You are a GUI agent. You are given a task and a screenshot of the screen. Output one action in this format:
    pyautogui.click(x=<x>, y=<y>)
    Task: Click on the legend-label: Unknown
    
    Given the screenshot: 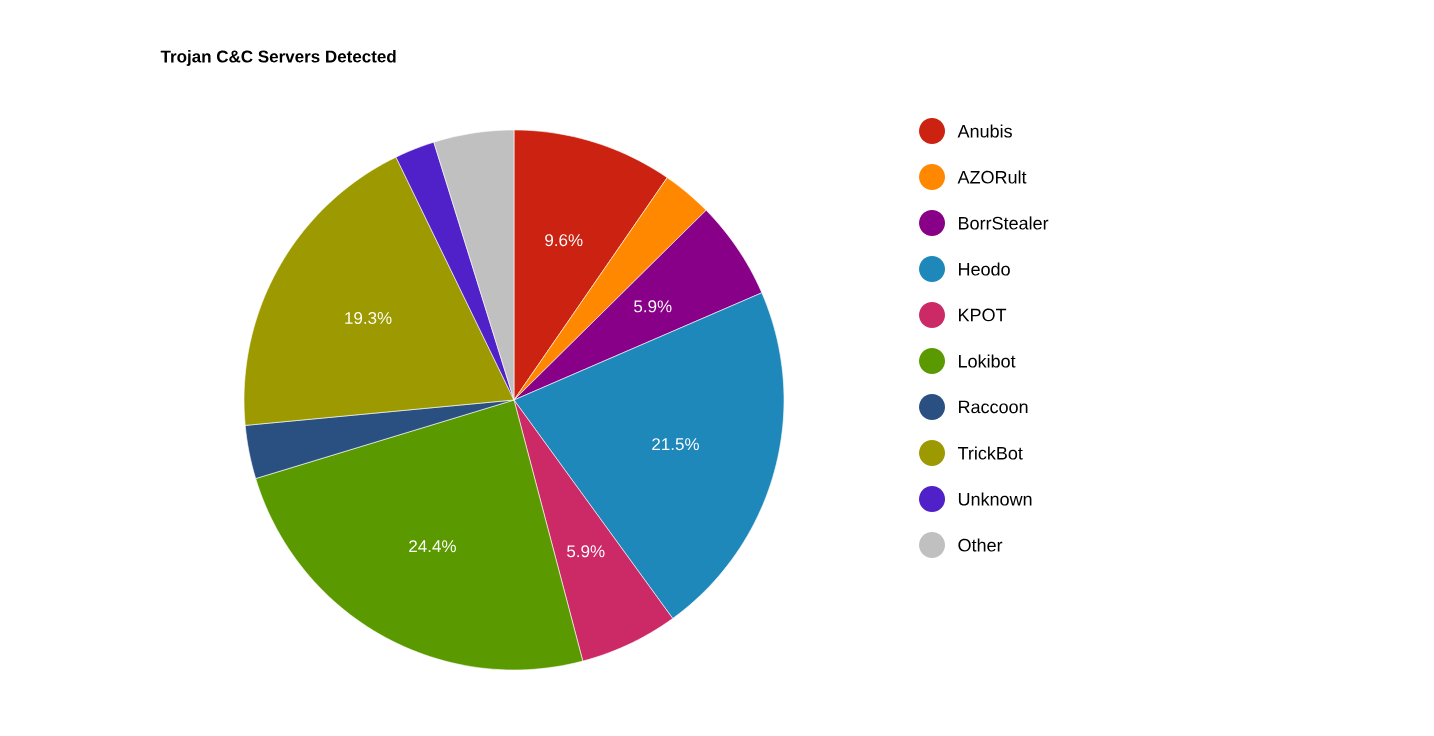 What is the action you would take?
    pyautogui.click(x=995, y=499)
    